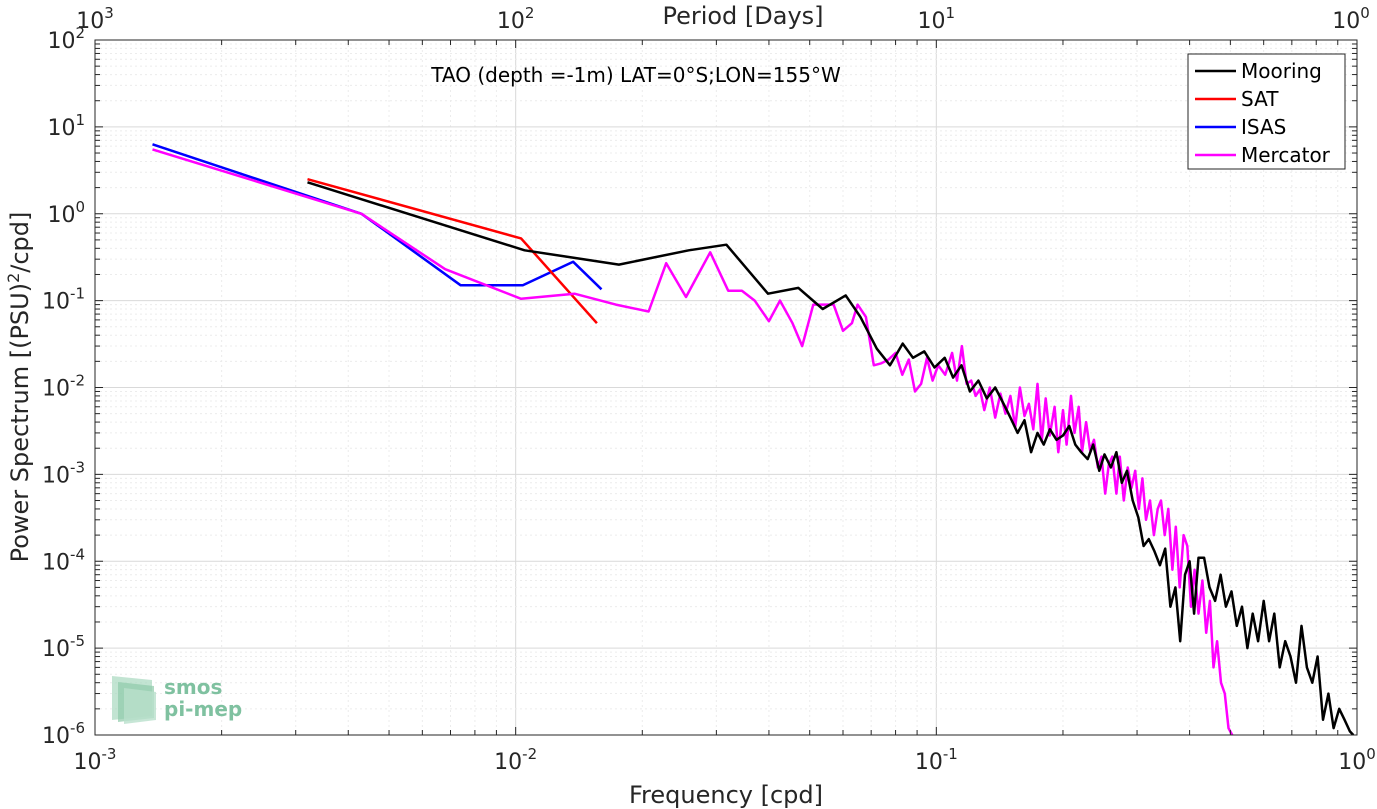 This screenshot has height=809, width=1377. I want to click on x-tick-label: 10⁰, so click(1357, 760).